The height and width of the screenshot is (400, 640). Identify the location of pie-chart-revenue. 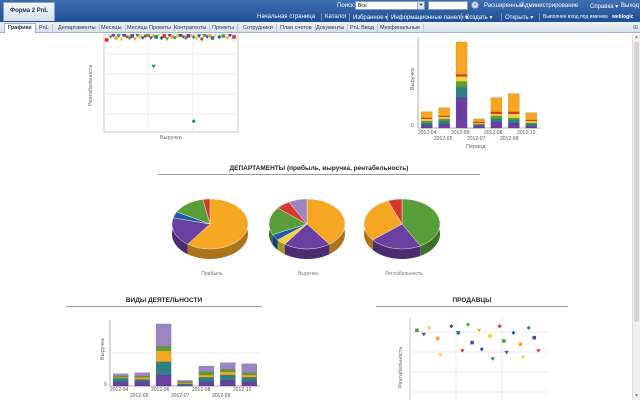
(307, 228).